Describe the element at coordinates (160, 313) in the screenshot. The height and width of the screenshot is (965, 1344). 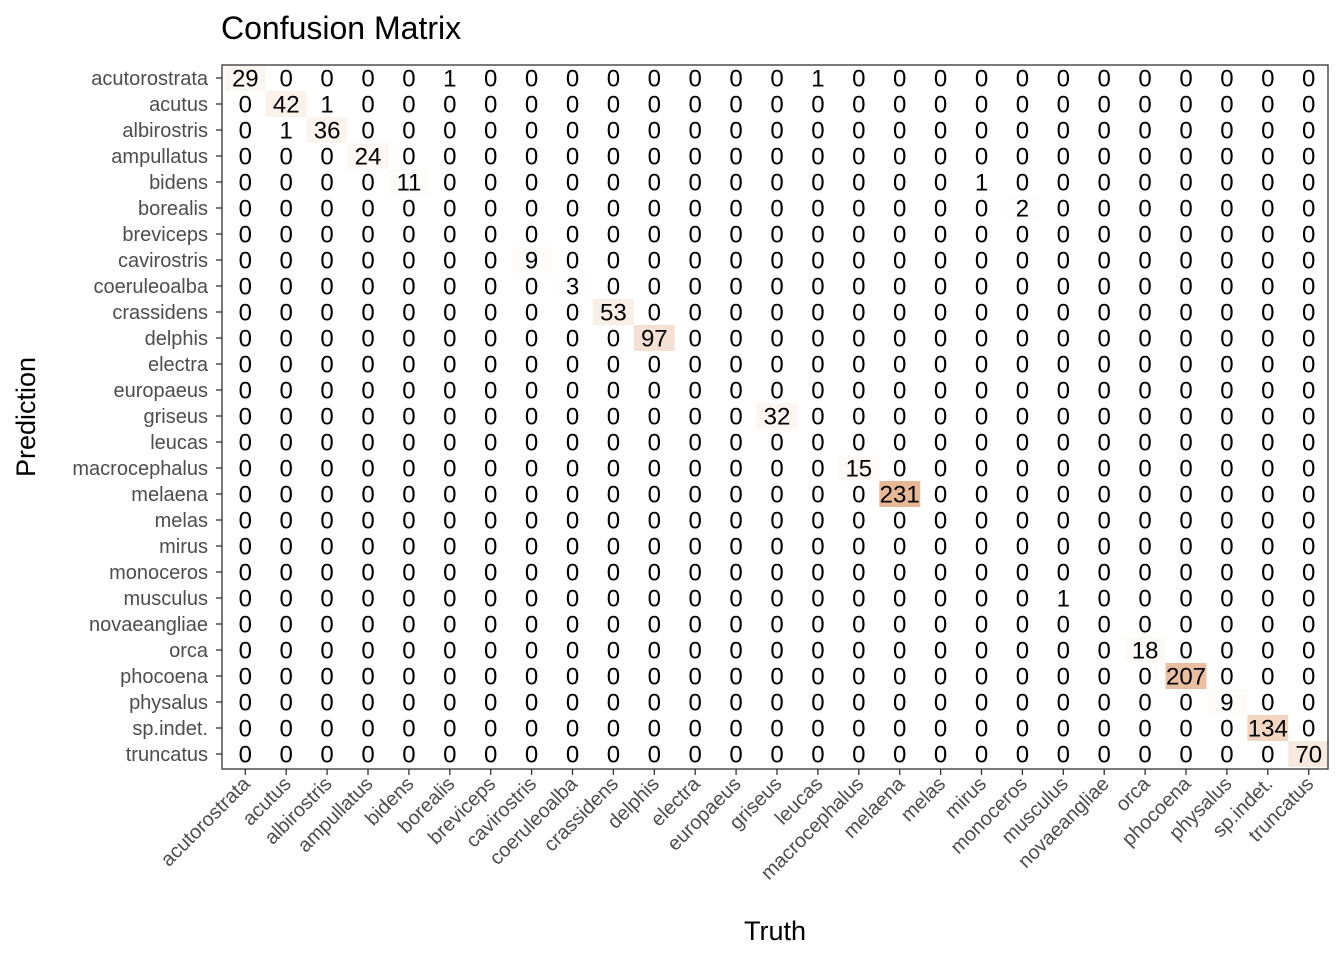
I see `y-tick-label: crassidens` at that location.